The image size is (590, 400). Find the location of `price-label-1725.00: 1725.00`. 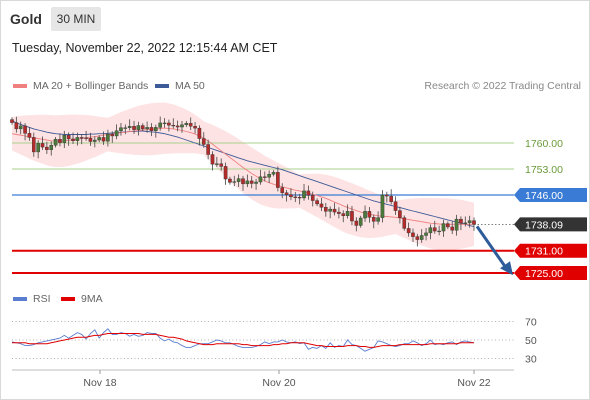

price-label-1725.00: 1725.00 is located at coordinates (544, 274).